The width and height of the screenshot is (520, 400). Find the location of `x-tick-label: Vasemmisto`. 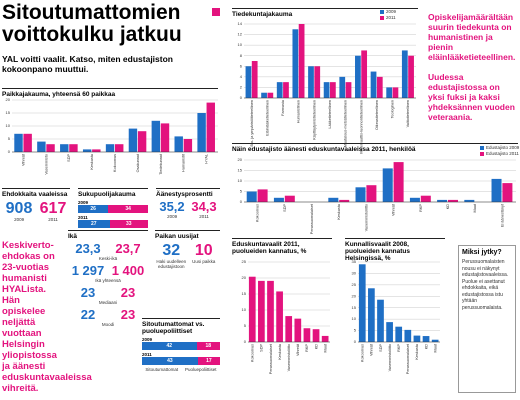

x-tick-label: Vasemmisto is located at coordinates (46, 164).